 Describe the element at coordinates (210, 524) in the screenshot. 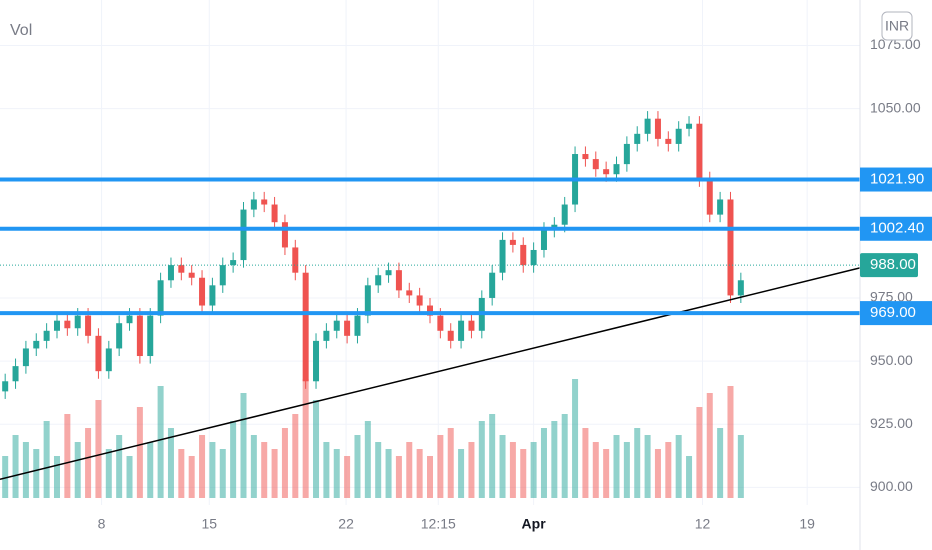

I see `x-tick-label: 15` at that location.